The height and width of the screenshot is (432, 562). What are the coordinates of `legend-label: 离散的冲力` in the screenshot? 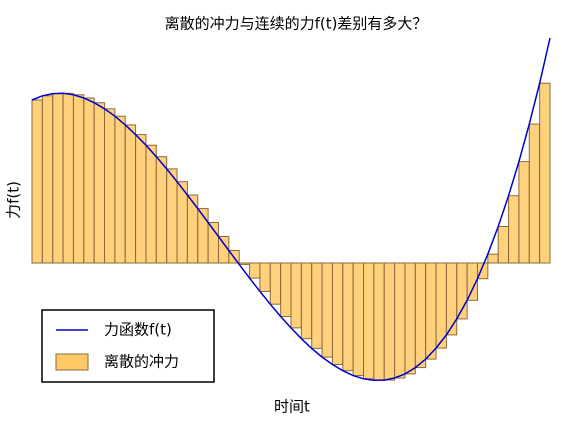 It's located at (141, 362).